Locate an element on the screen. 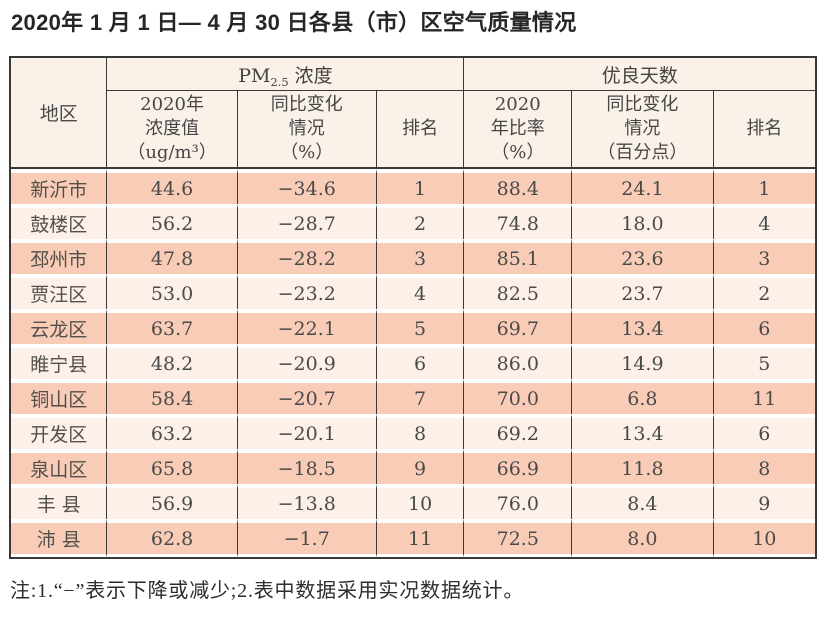 The width and height of the screenshot is (825, 620). cell-days-change: 8.4 is located at coordinates (643, 501).